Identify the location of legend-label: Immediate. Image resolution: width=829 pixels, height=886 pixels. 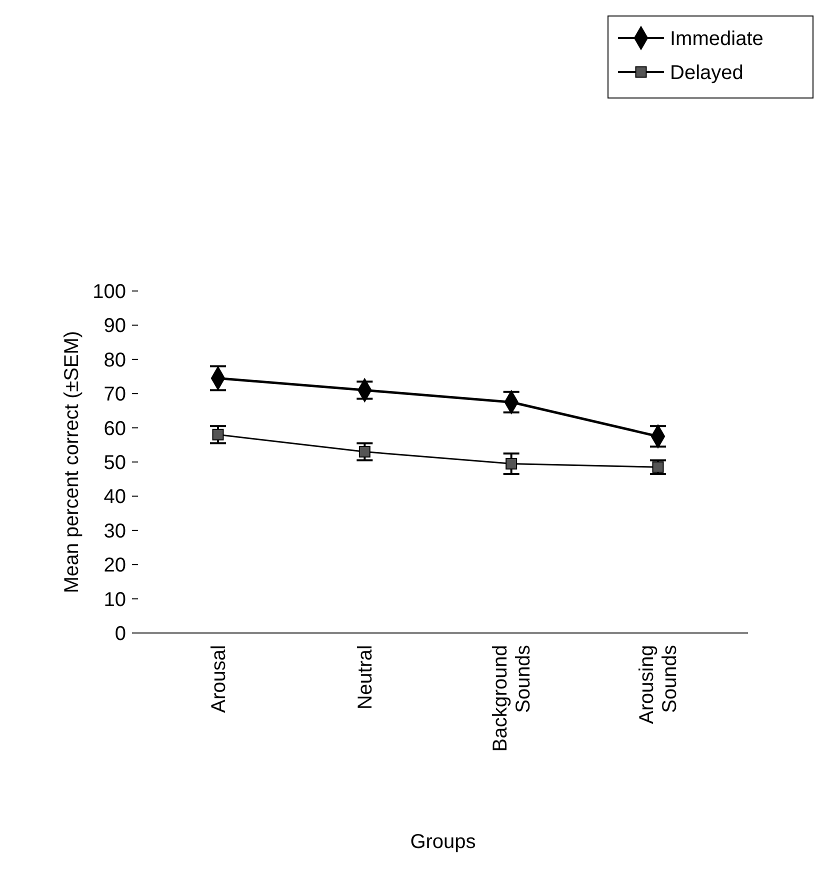
(717, 39).